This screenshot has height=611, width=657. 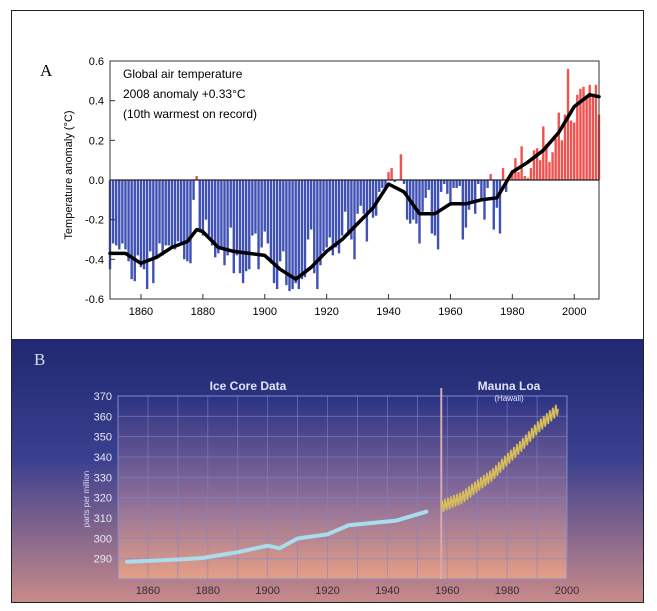 What do you see at coordinates (94, 260) in the screenshot?
I see `y-tick-label: -0.4` at bounding box center [94, 260].